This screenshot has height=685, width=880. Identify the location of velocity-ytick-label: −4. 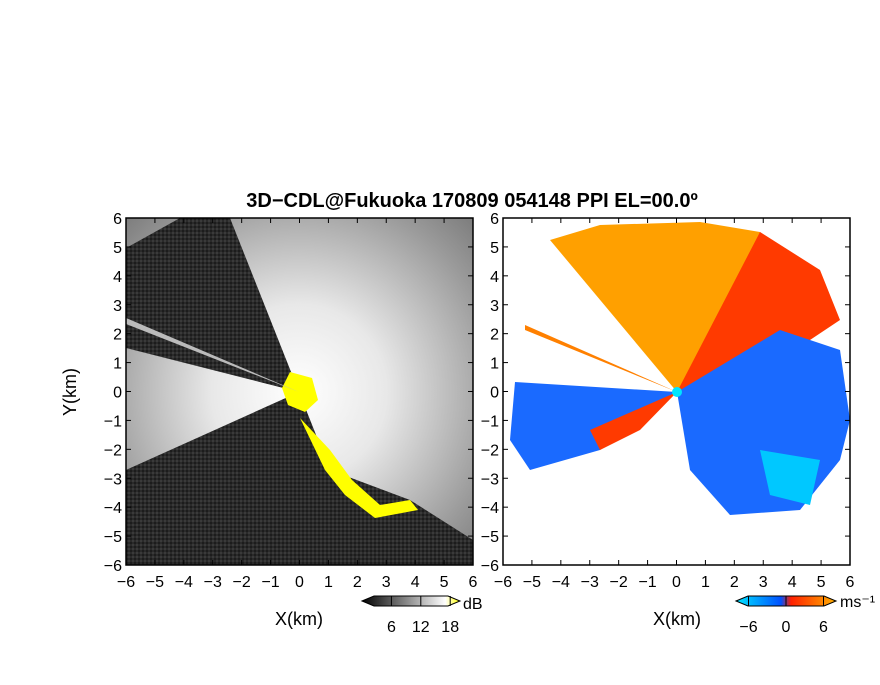
(490, 508).